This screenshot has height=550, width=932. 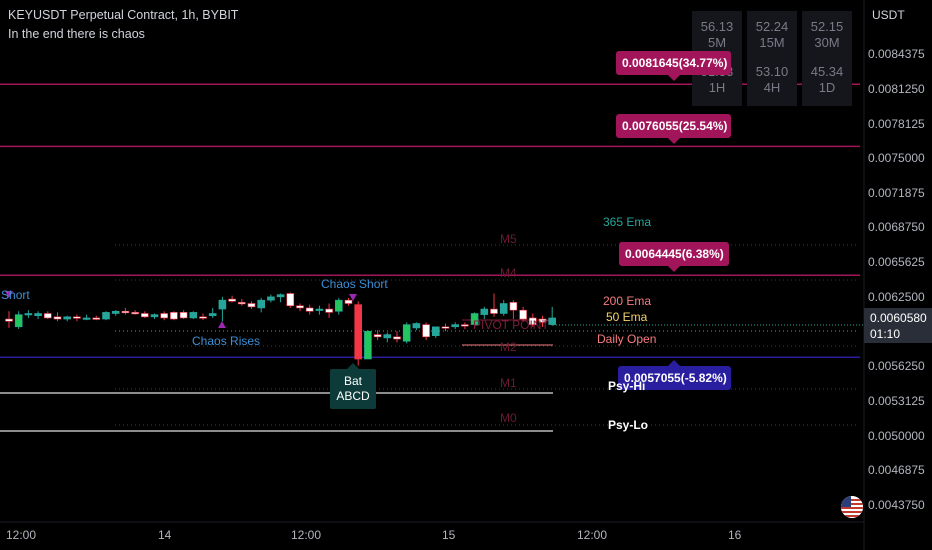 What do you see at coordinates (508, 383) in the screenshot?
I see `m1-label: M1` at bounding box center [508, 383].